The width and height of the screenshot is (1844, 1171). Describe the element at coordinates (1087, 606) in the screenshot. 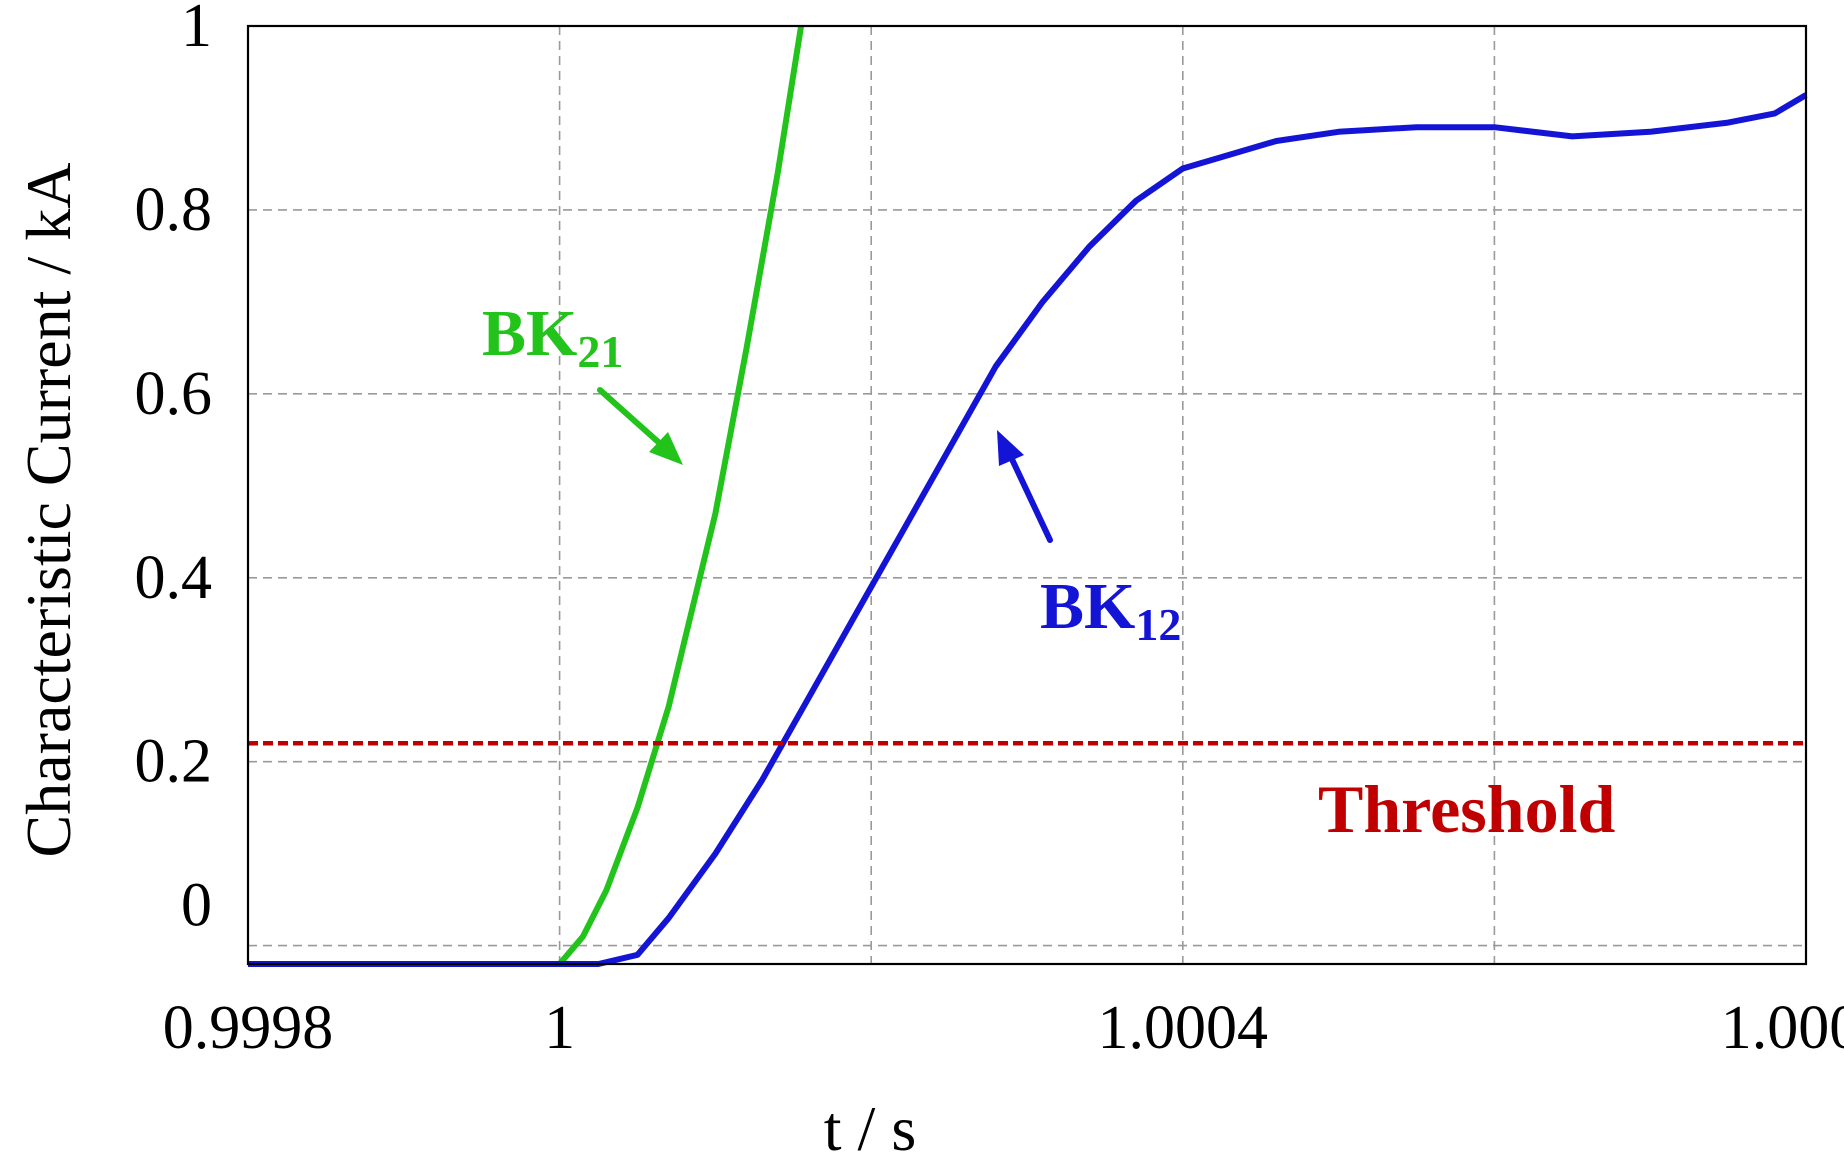

I see `annotation-bk12-text: BK` at that location.